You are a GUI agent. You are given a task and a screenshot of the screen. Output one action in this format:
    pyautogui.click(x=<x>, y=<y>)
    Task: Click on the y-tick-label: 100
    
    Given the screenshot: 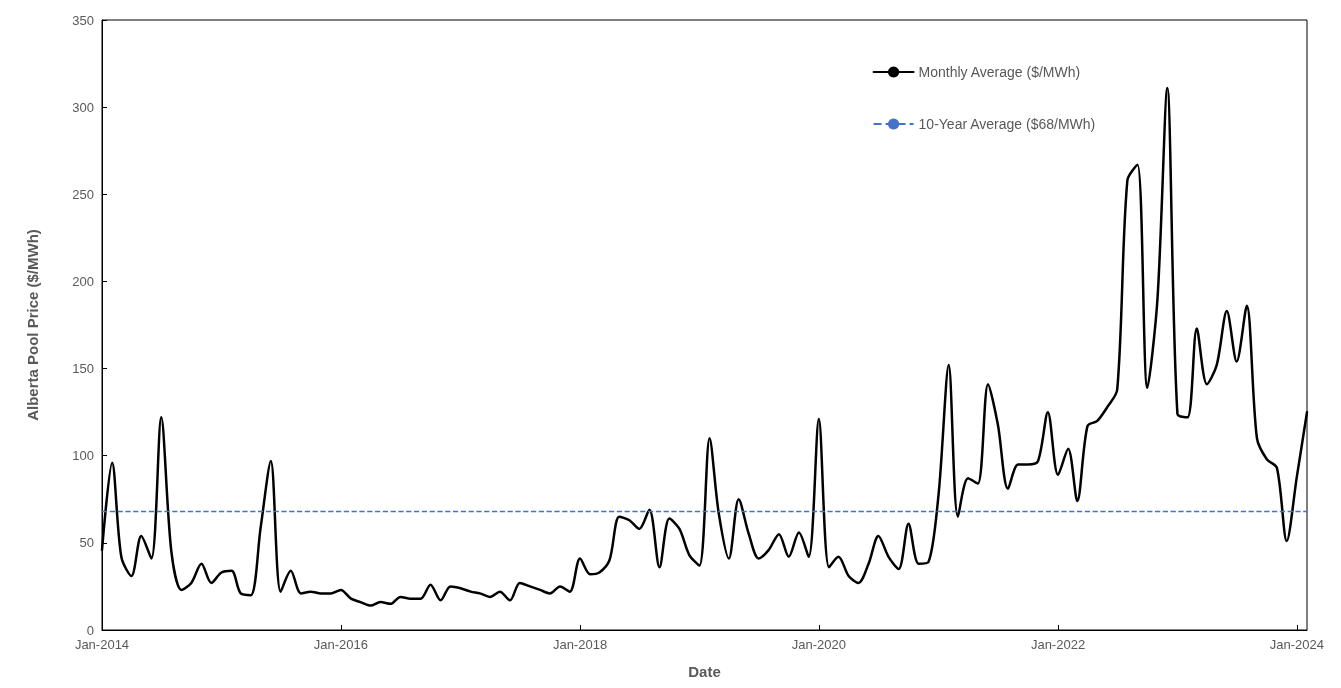 What is the action you would take?
    pyautogui.click(x=83, y=456)
    